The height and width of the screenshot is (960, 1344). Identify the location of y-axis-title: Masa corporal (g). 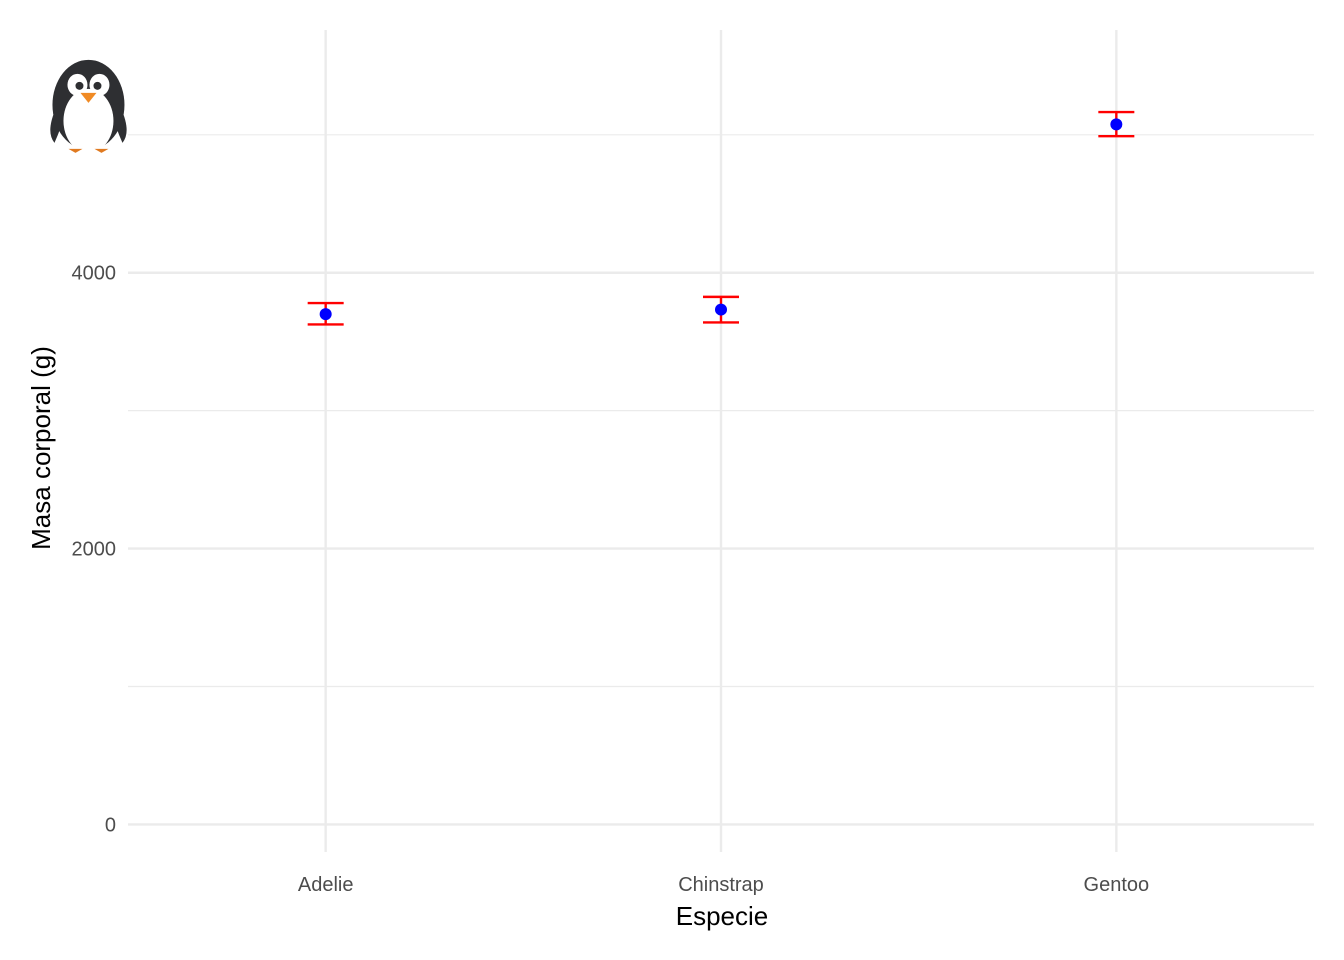
(41, 448).